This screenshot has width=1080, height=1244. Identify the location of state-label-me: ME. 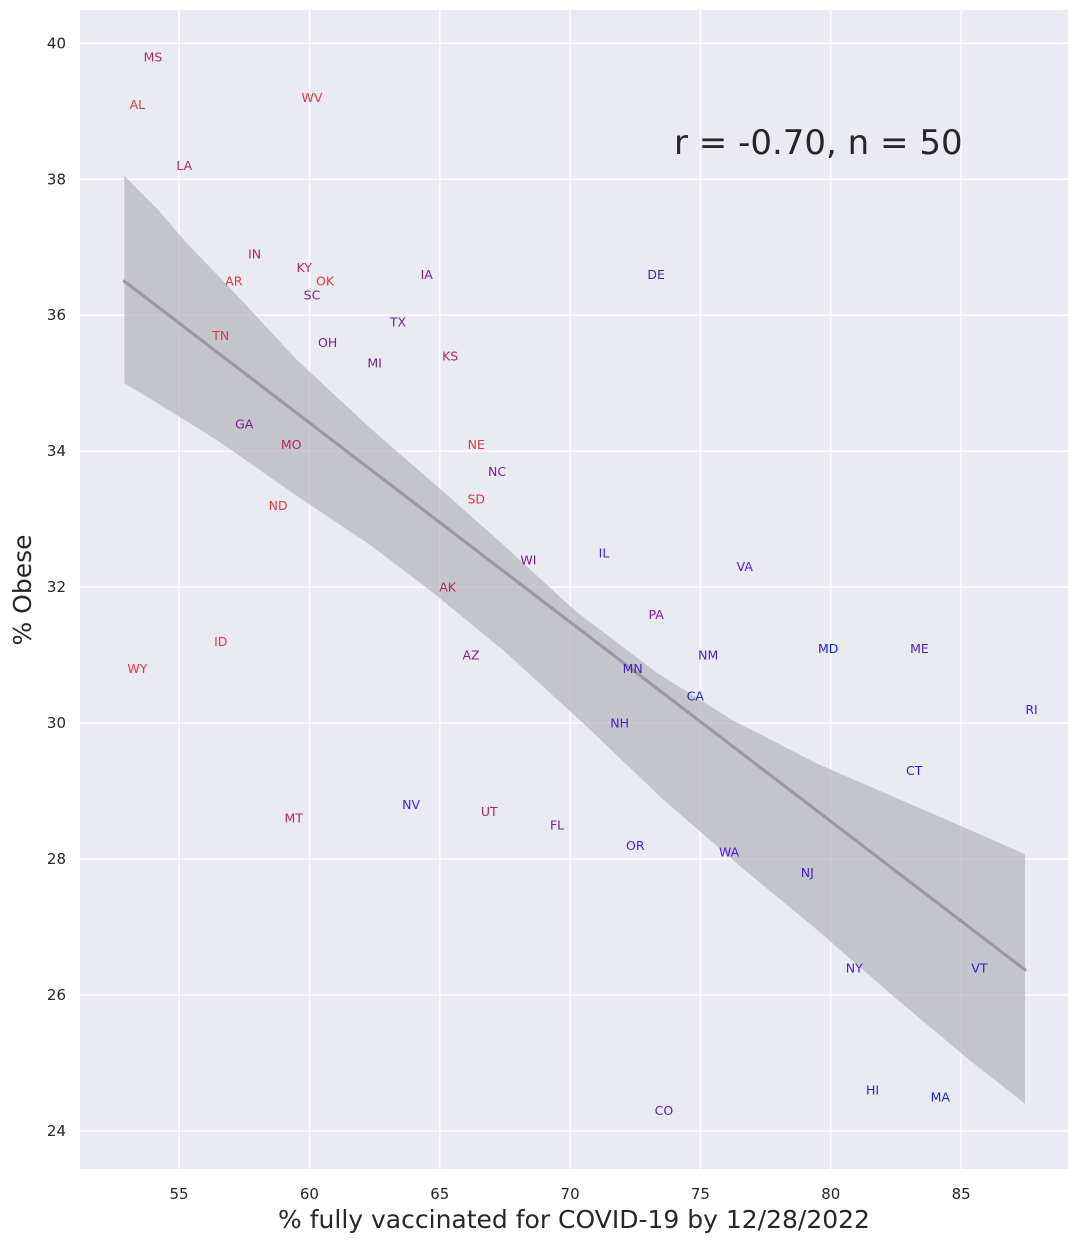
(919, 648).